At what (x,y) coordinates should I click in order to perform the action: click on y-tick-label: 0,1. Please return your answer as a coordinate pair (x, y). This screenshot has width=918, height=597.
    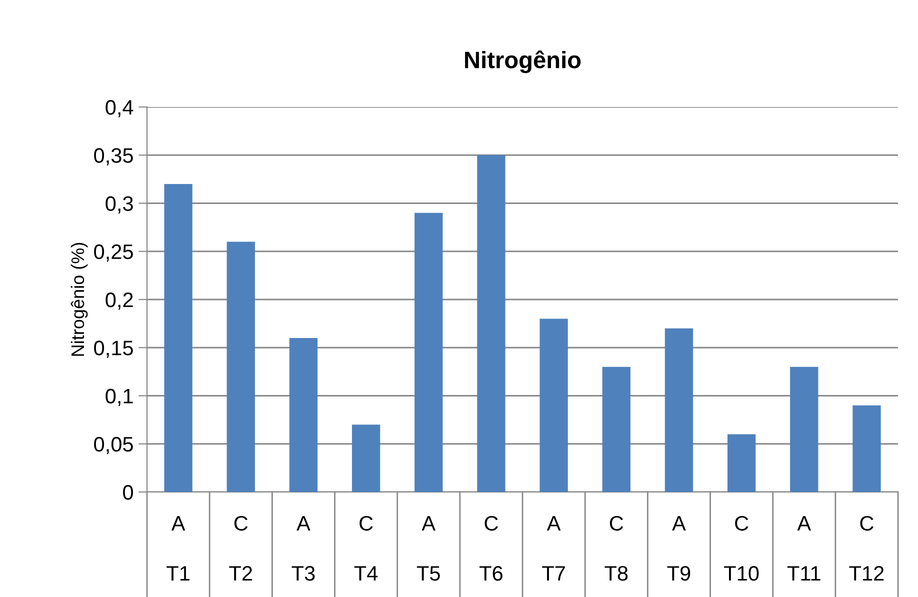
    Looking at the image, I should click on (119, 397).